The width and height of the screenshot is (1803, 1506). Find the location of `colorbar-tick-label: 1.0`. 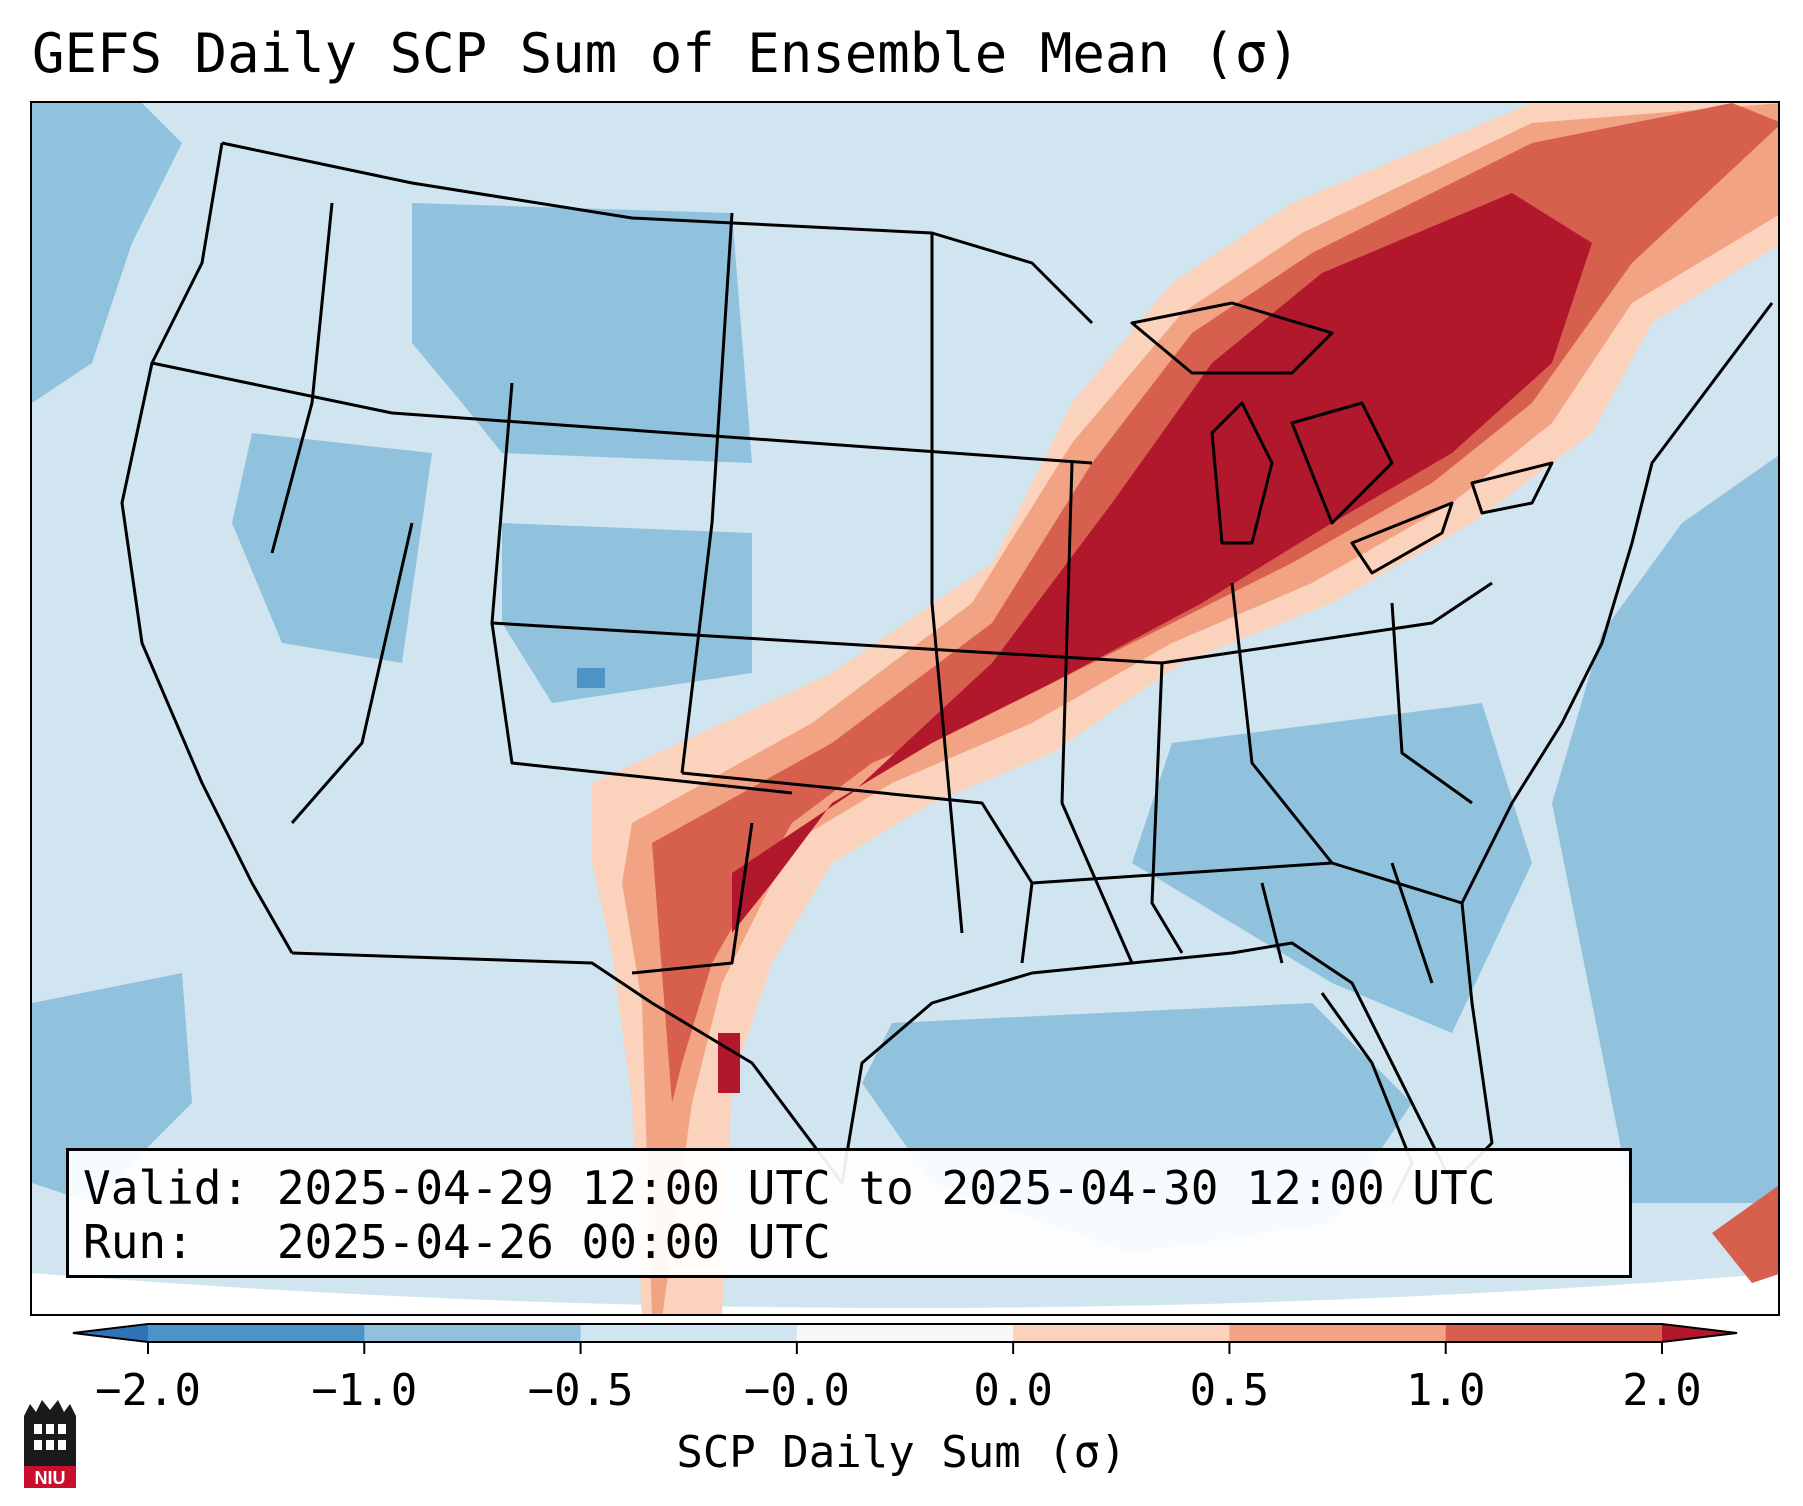

colorbar-tick-label: 1.0 is located at coordinates (1445, 1390).